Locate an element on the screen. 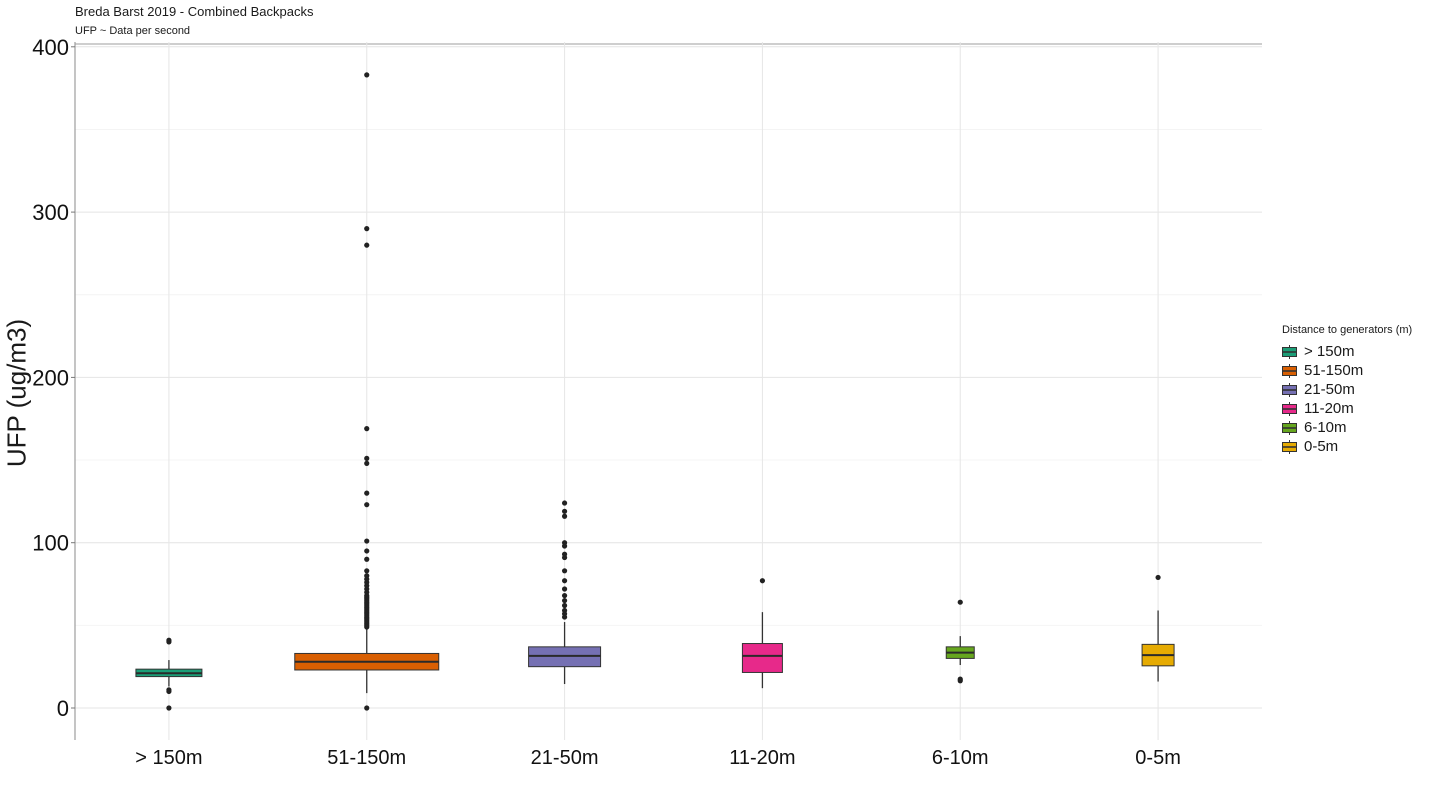 The height and width of the screenshot is (798, 1436). legend-item: > 150m is located at coordinates (1347, 351).